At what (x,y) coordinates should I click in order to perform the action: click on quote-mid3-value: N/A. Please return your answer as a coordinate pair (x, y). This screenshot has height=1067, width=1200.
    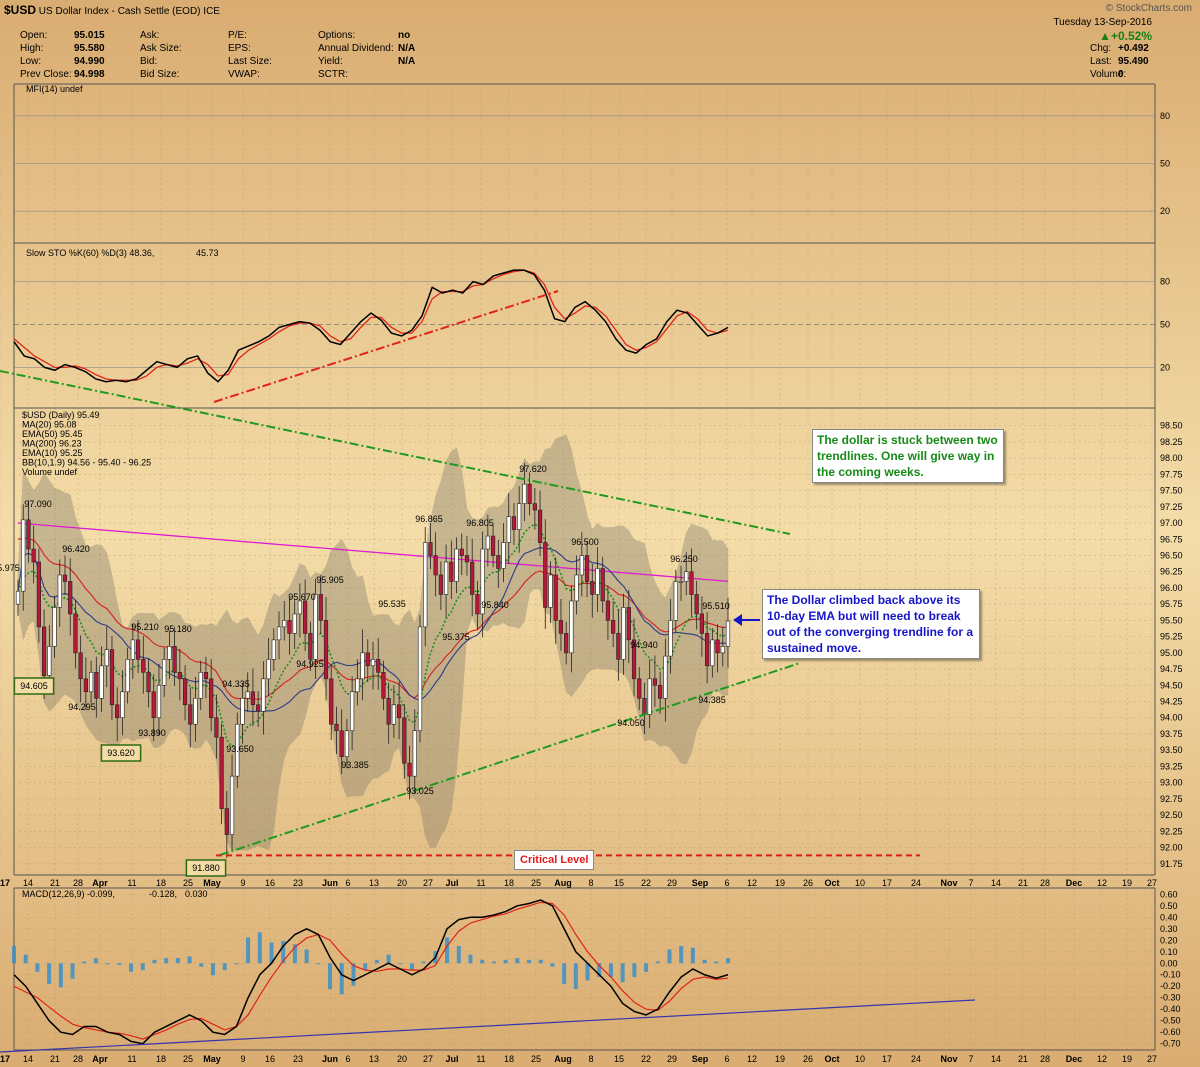
    Looking at the image, I should click on (407, 48).